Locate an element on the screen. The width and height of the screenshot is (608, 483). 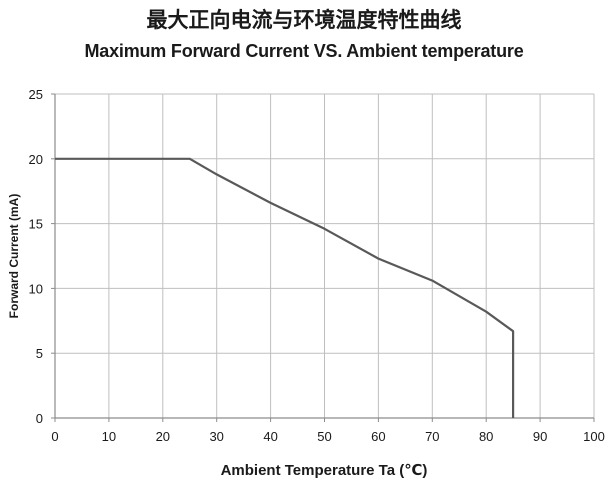
x-tick-labels: 0 10 20 30 40 50 60 70 80 90 100 is located at coordinates (327, 436).